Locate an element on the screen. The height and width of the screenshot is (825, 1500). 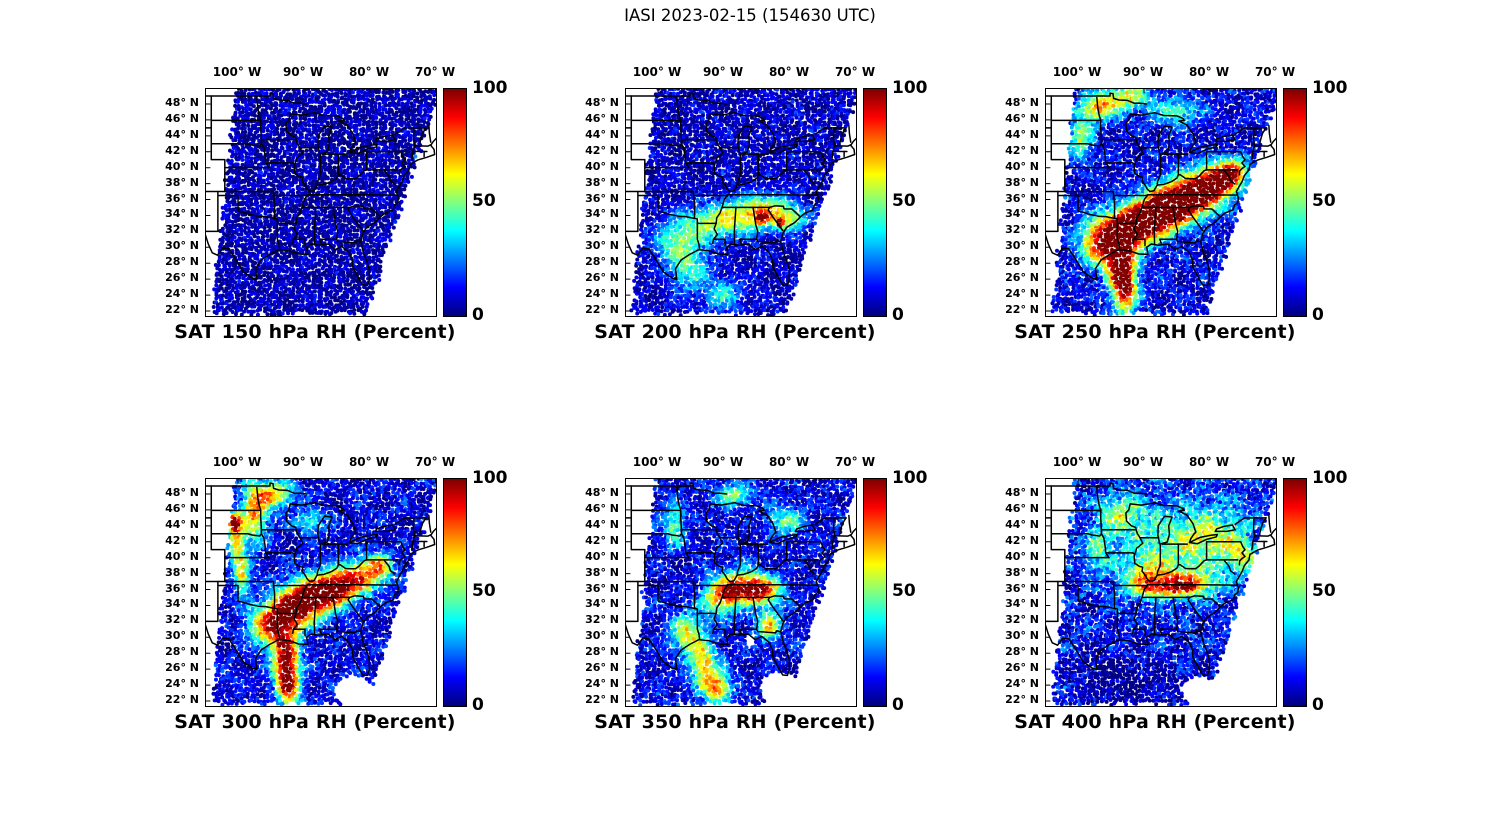
figure-title: IASI 2023-02-15 (154630 UTC) is located at coordinates (750, 15).